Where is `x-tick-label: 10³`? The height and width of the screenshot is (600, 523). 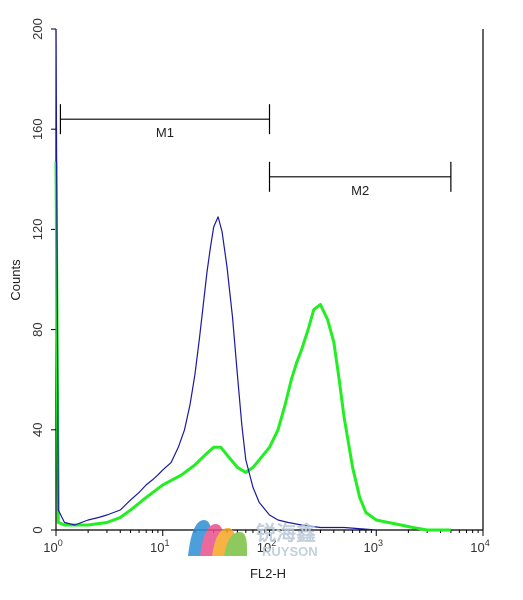
x-tick-label: 10³ is located at coordinates (373, 546).